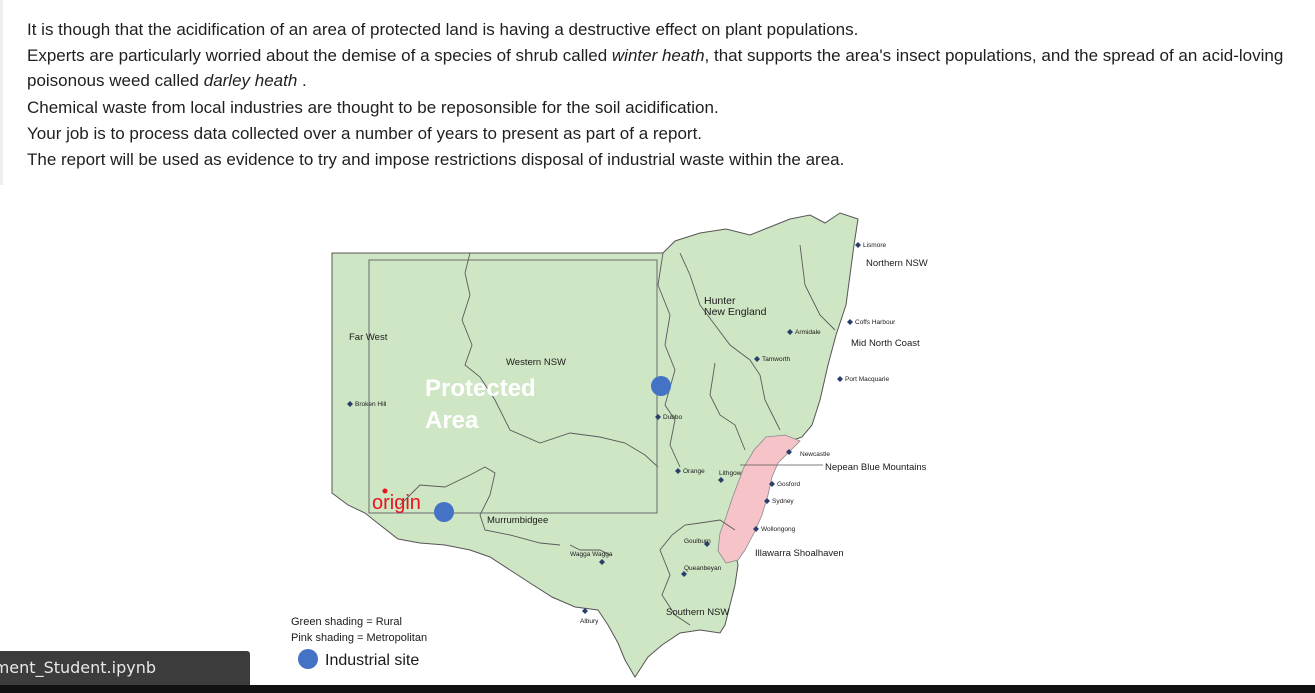 This screenshot has width=1315, height=693. I want to click on town-label-gosford: Gosford, so click(789, 484).